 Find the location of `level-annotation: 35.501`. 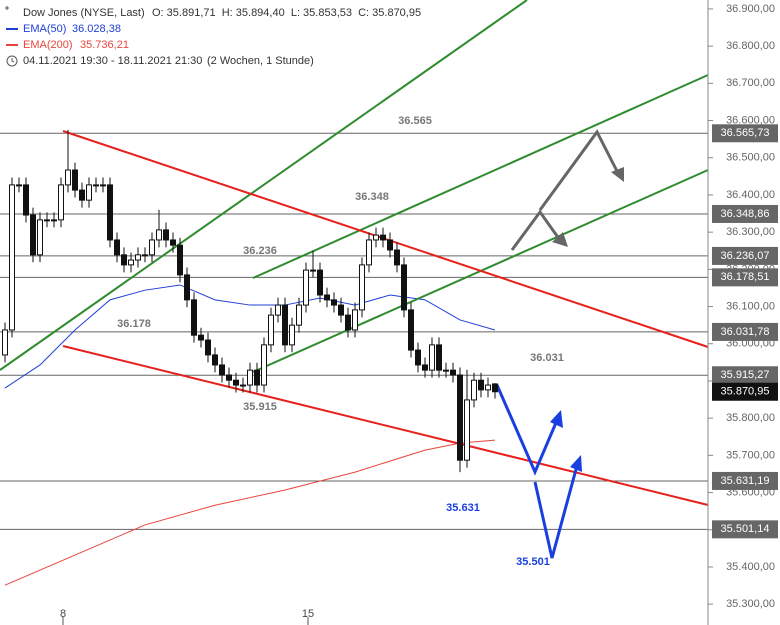

level-annotation: 35.501 is located at coordinates (533, 562).